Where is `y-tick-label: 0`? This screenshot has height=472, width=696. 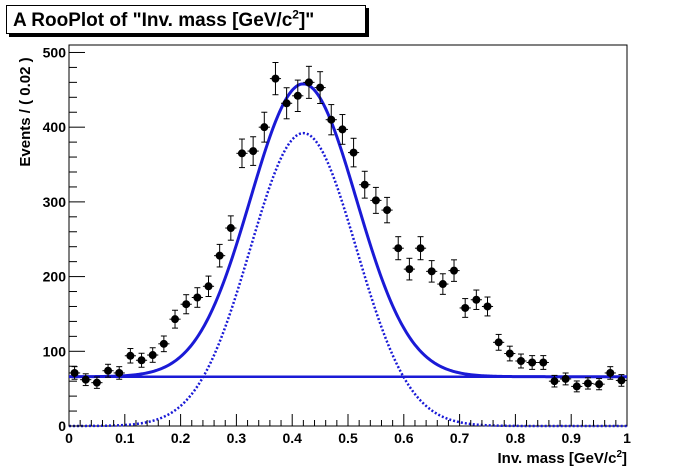 y-tick-label: 0 is located at coordinates (62, 426).